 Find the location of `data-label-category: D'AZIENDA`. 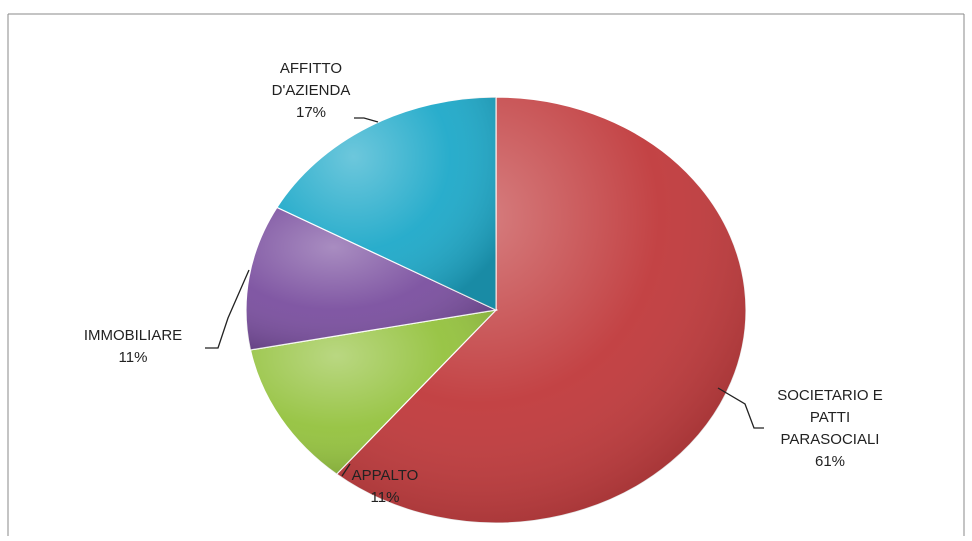

data-label-category: D'AZIENDA is located at coordinates (311, 90).